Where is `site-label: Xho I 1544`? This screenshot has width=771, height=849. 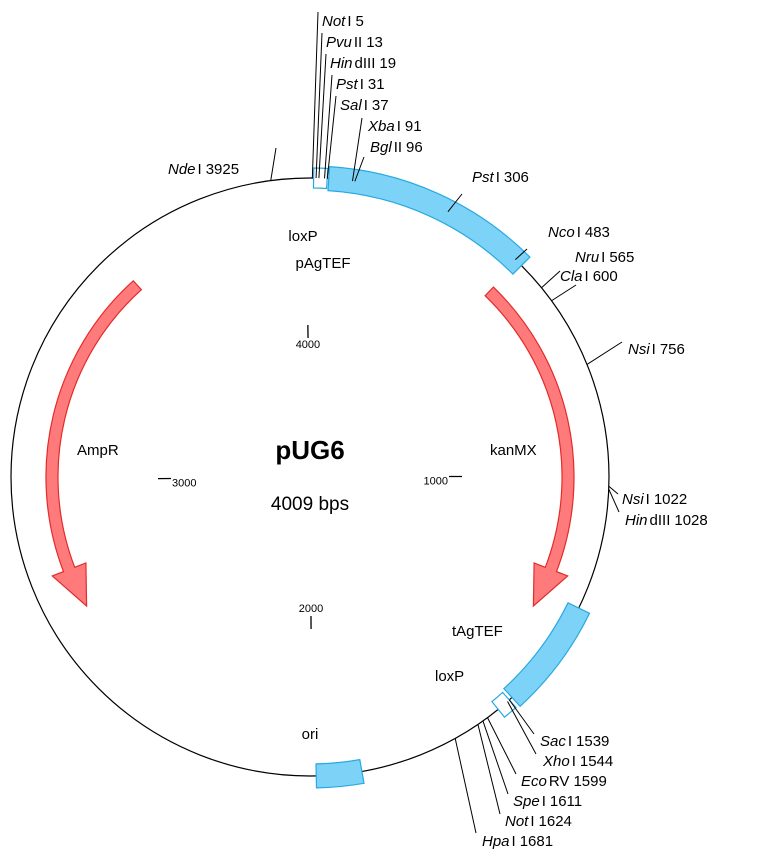 site-label: Xho I 1544 is located at coordinates (577, 761).